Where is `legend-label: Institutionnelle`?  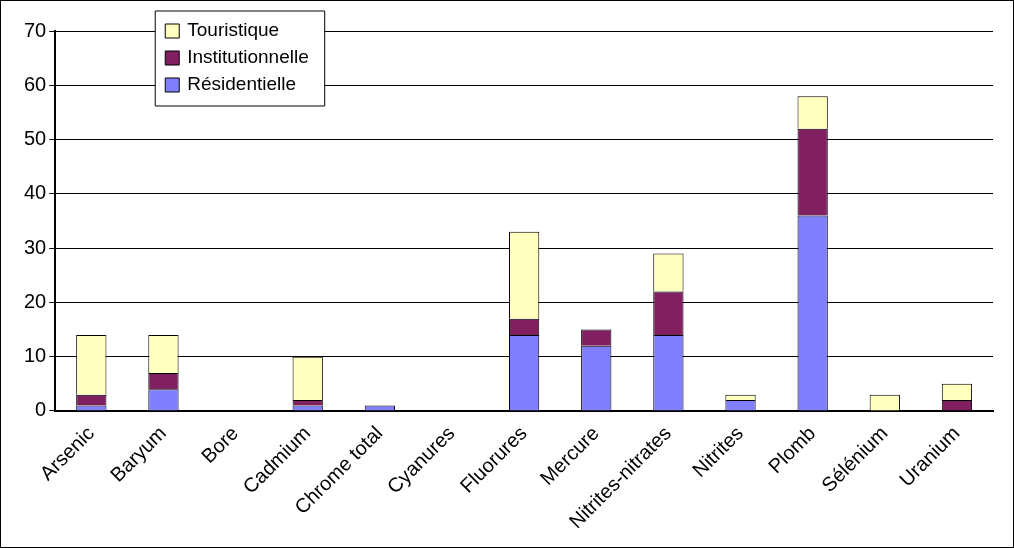
legend-label: Institutionnelle is located at coordinates (248, 57).